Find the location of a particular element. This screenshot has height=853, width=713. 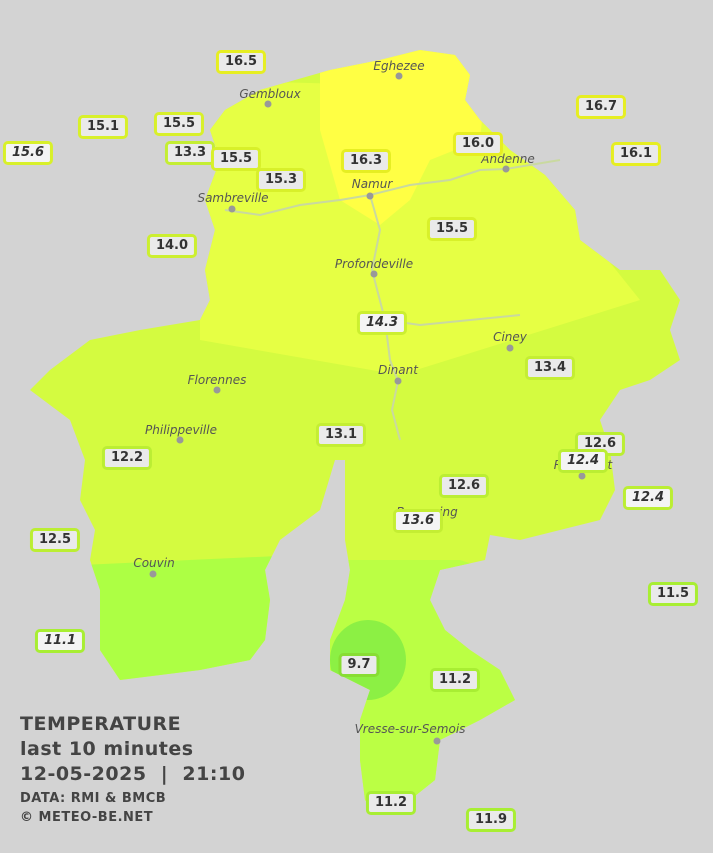

station-value: 11.9 is located at coordinates (491, 820).